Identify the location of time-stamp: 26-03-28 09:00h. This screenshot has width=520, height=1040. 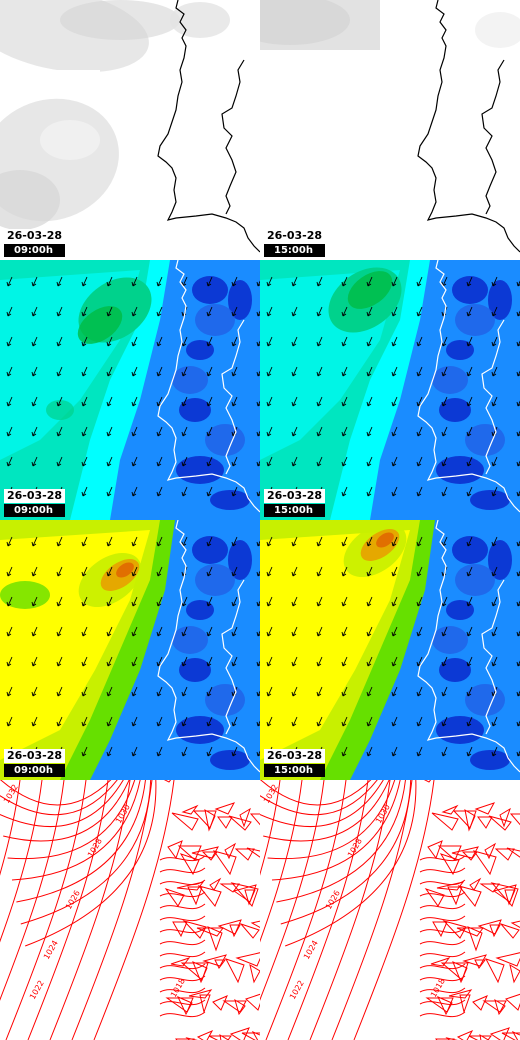
(35, 503).